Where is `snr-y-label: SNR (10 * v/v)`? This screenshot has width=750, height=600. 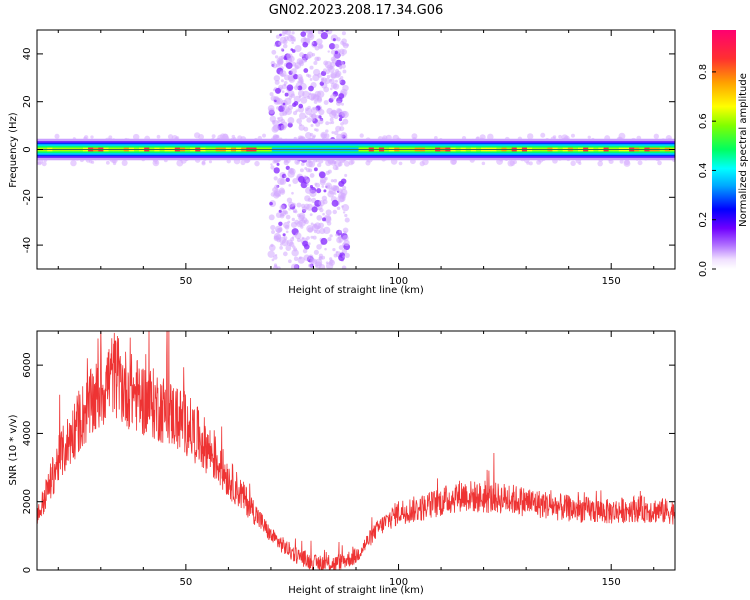
snr-y-label: SNR (10 * v/v) is located at coordinates (13, 449).